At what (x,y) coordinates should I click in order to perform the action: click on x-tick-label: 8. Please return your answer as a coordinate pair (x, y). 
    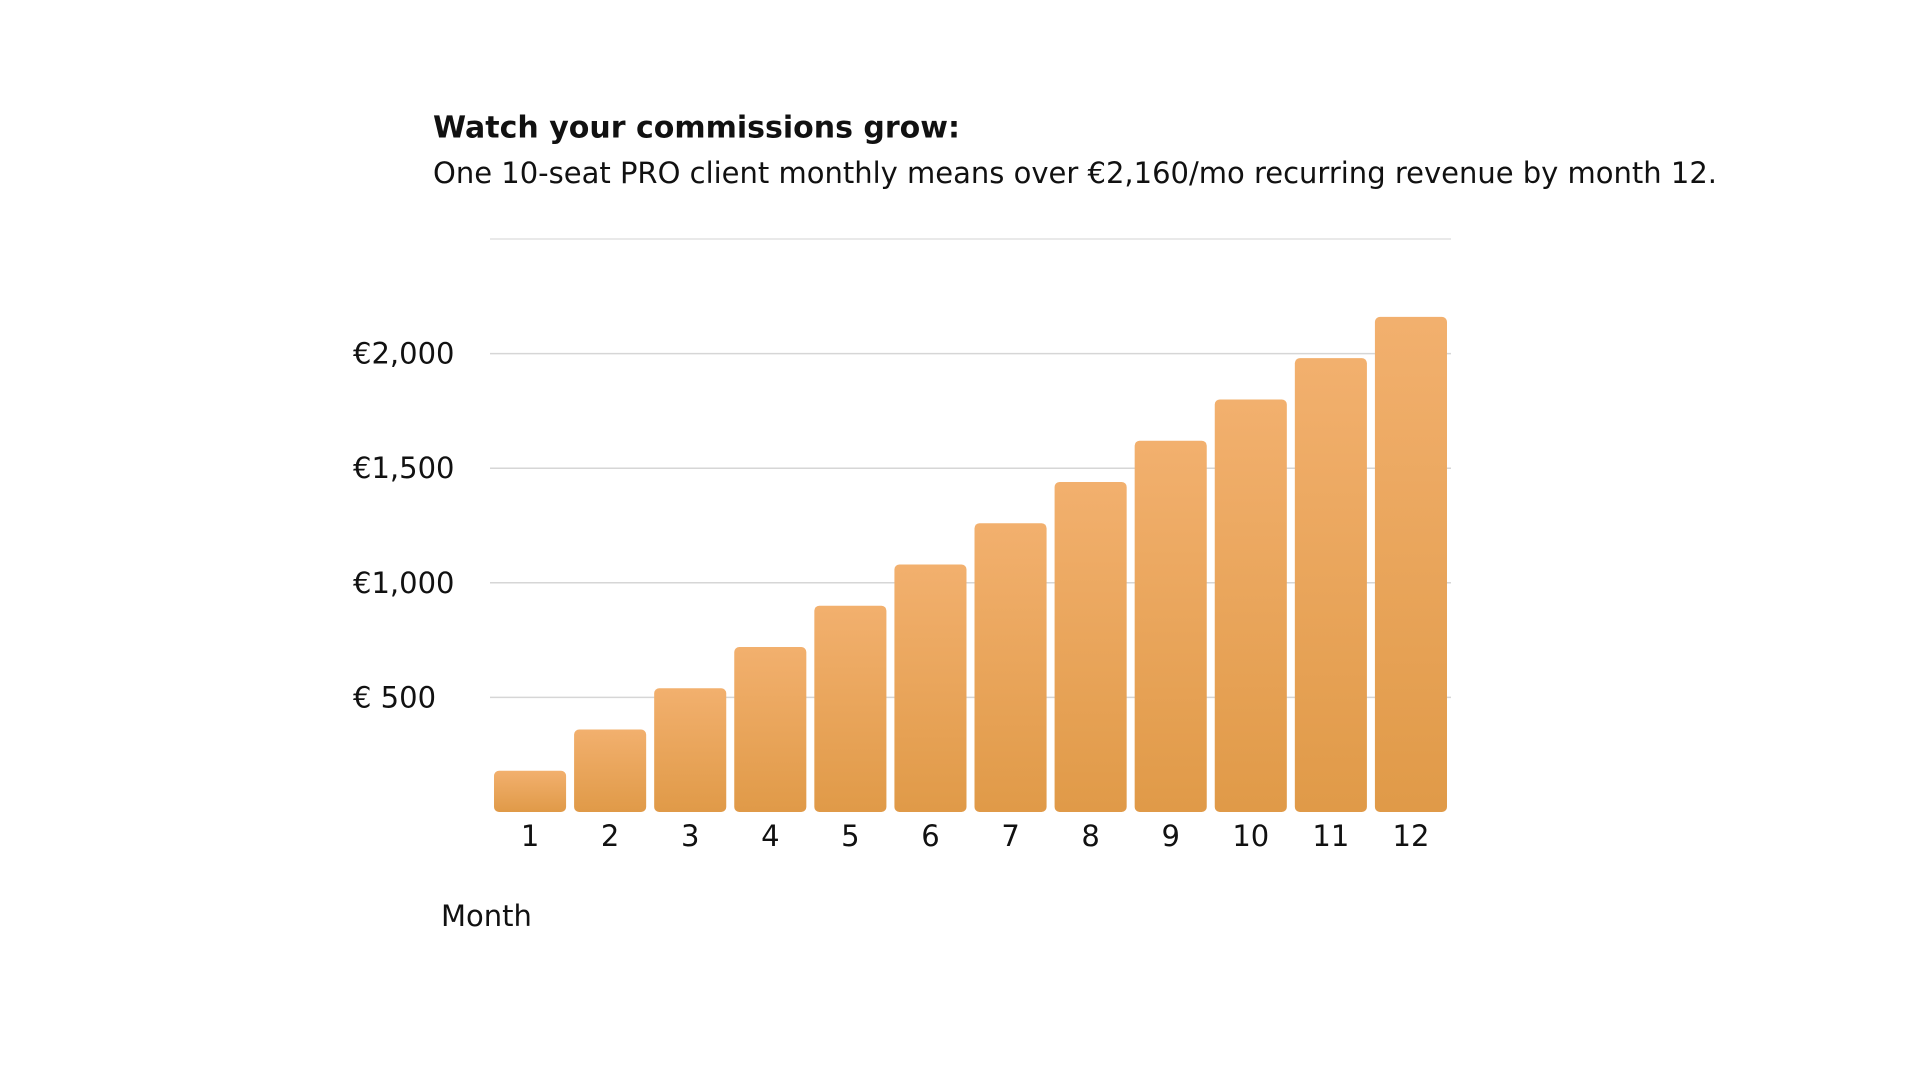
    Looking at the image, I should click on (1090, 836).